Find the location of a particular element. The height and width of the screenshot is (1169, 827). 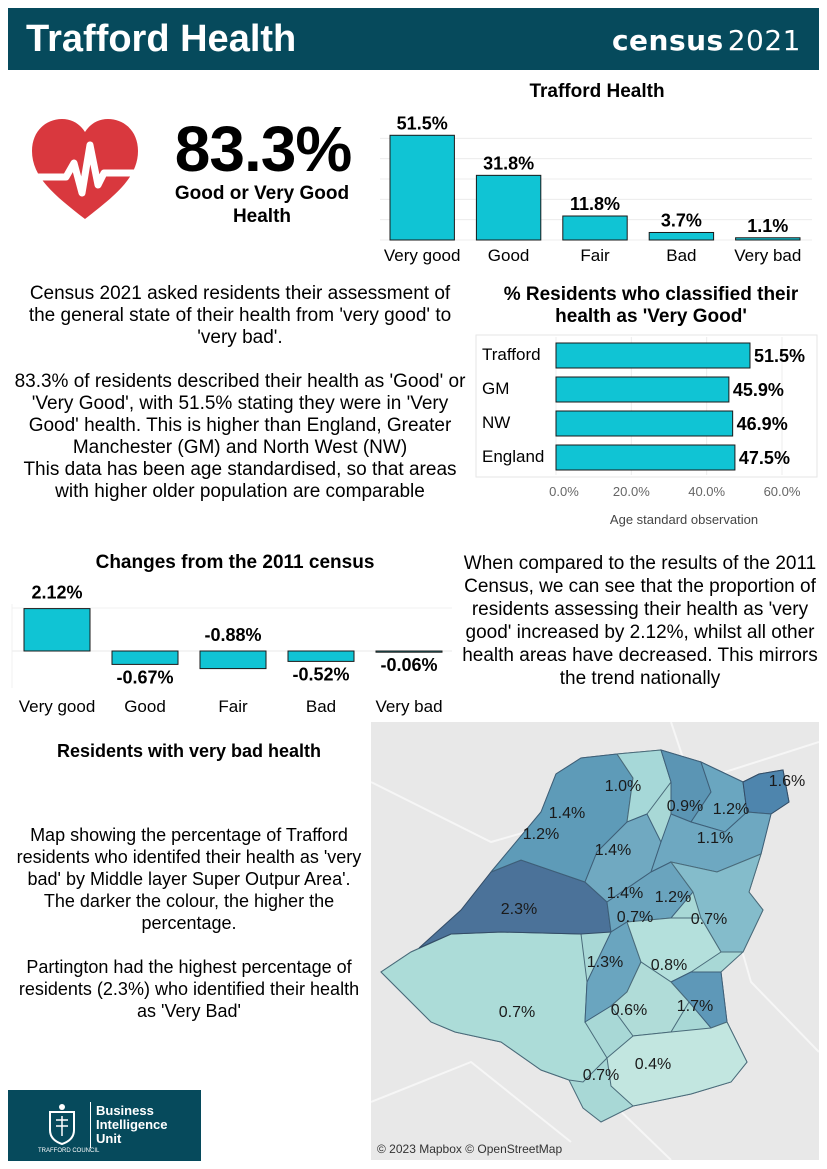

map-area-label: 0.4% is located at coordinates (653, 1064).